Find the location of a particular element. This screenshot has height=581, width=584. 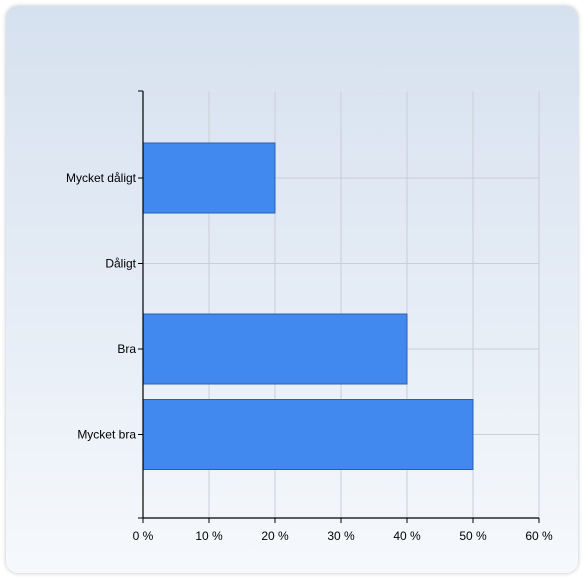

category-label-2: Bra is located at coordinates (126, 349).